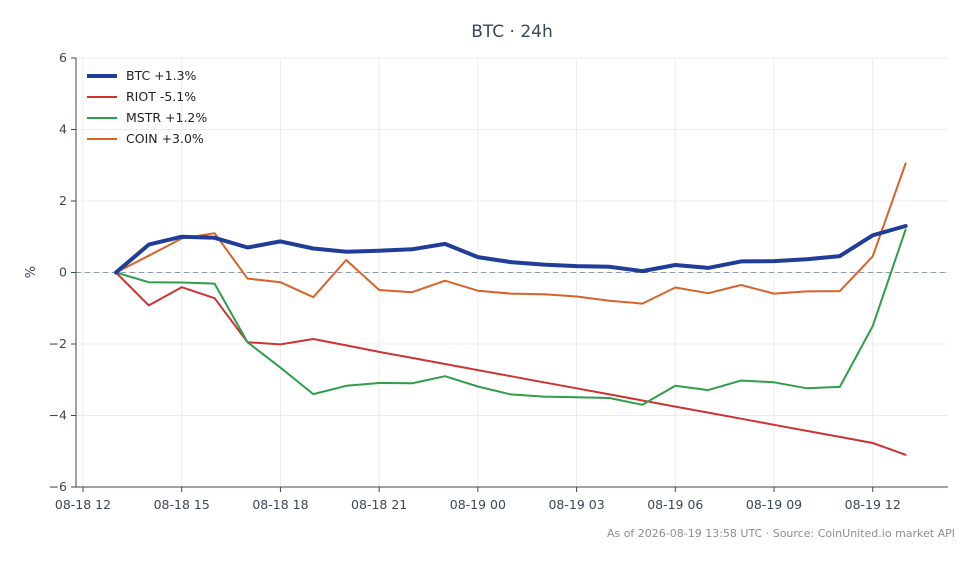 Image resolution: width=980 pixels, height=564 pixels. I want to click on x-tick-label-7: 08-19 09, so click(774, 504).